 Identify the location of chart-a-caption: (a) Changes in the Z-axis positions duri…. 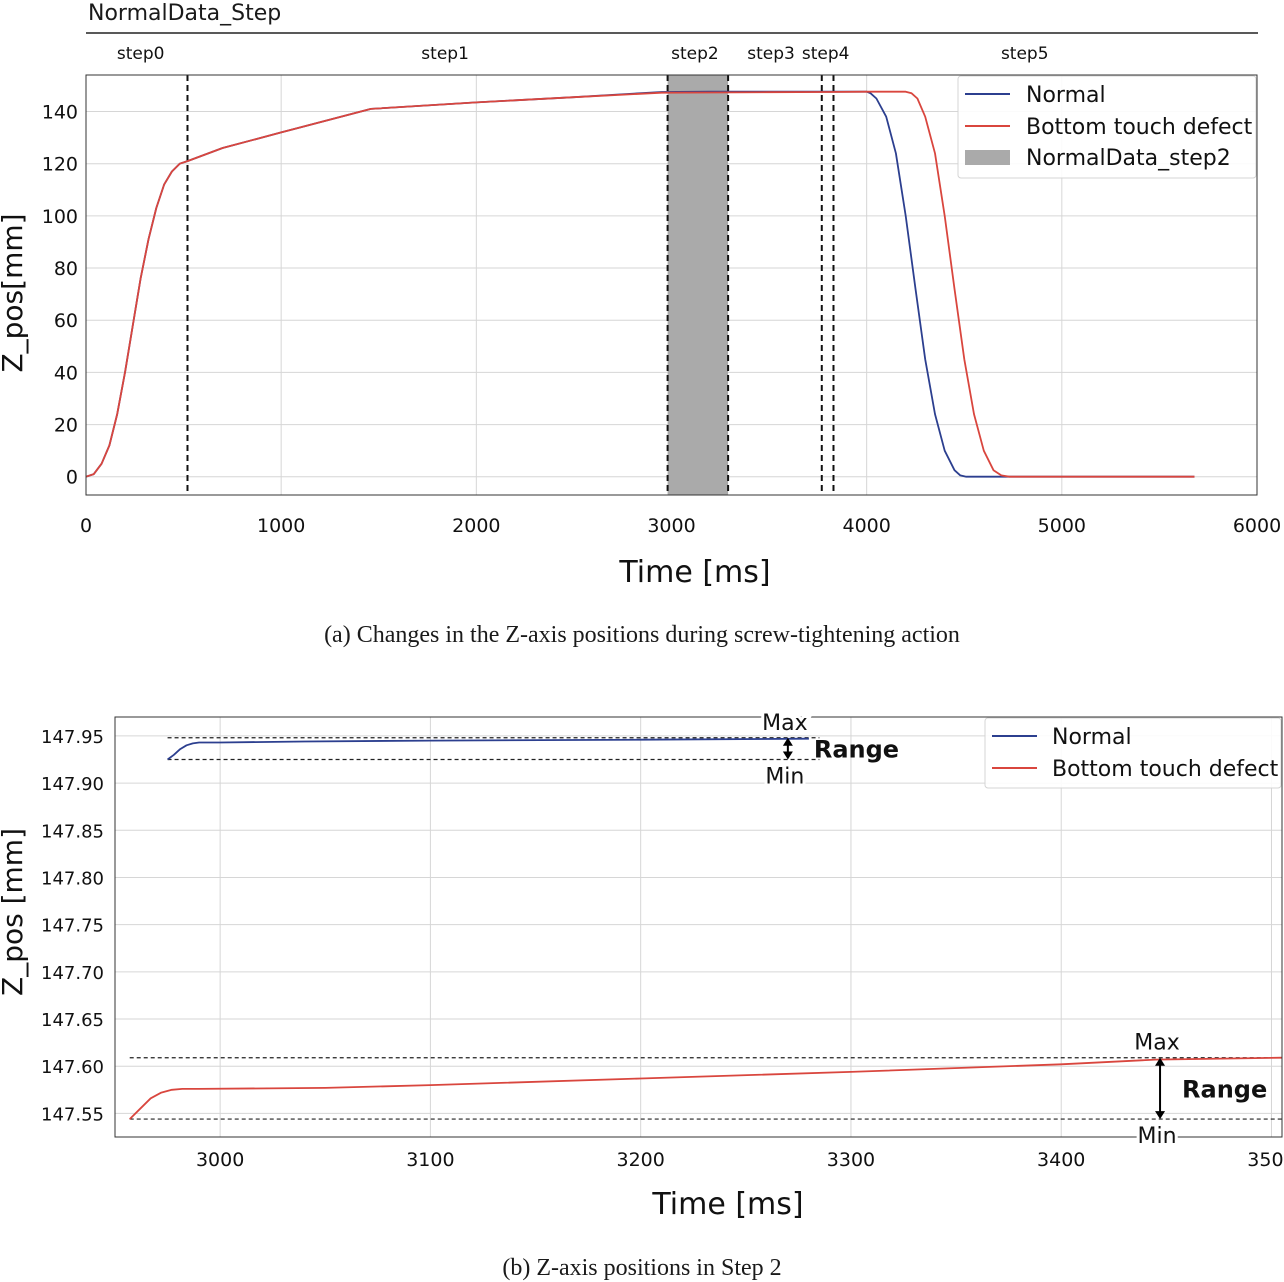
(642, 635).